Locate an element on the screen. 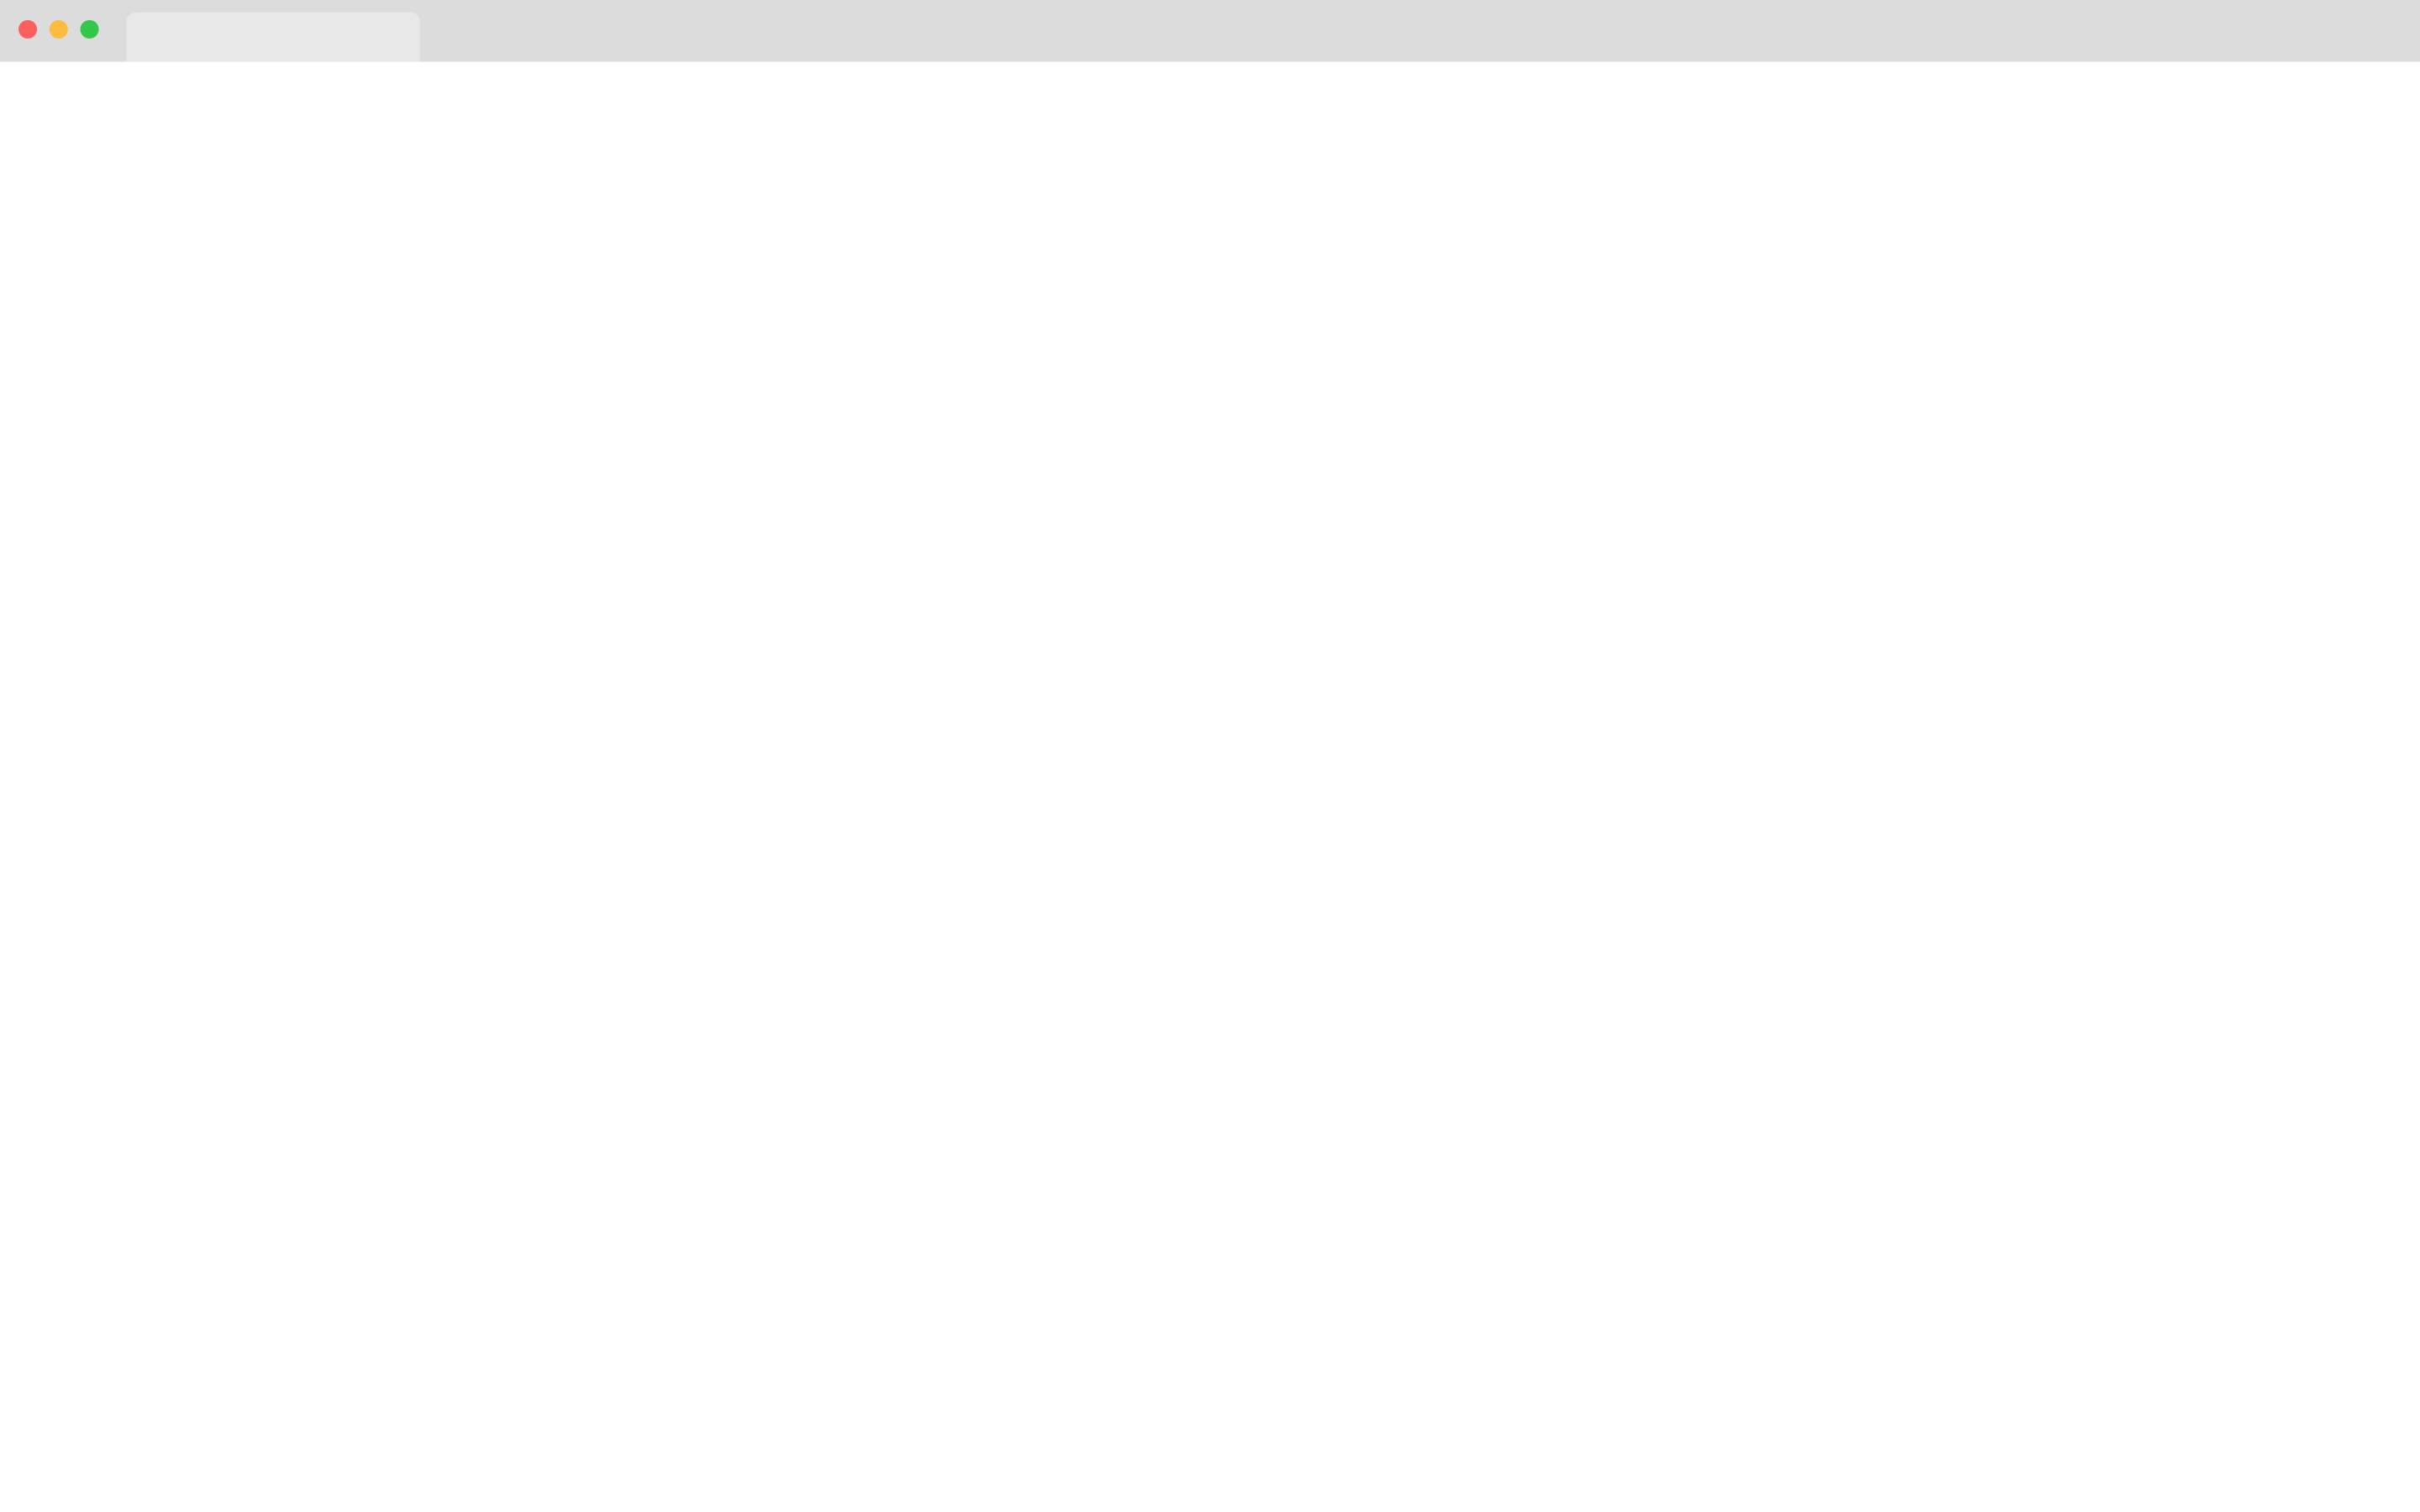  tab is located at coordinates (273, 37).